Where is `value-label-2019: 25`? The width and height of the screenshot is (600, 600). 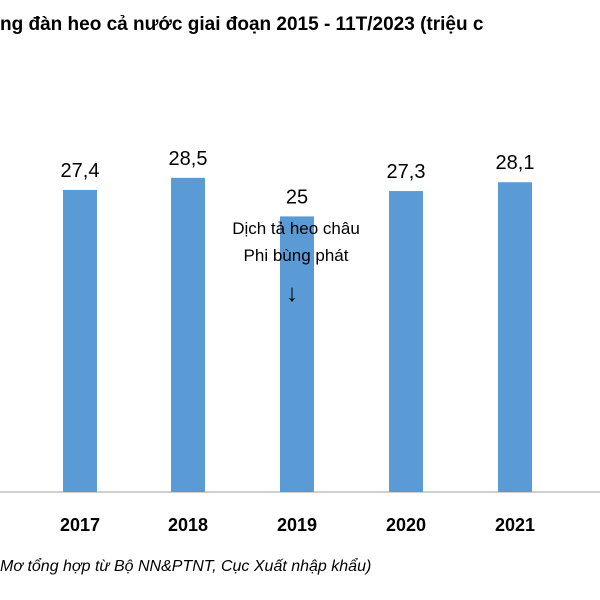
value-label-2019: 25 is located at coordinates (297, 197).